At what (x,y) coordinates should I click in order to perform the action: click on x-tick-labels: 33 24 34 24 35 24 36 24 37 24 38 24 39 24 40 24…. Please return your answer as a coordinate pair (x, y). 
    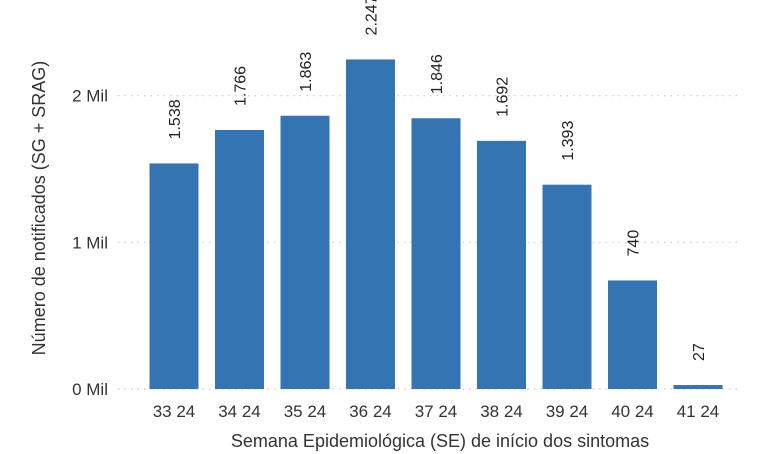
    Looking at the image, I should click on (436, 411).